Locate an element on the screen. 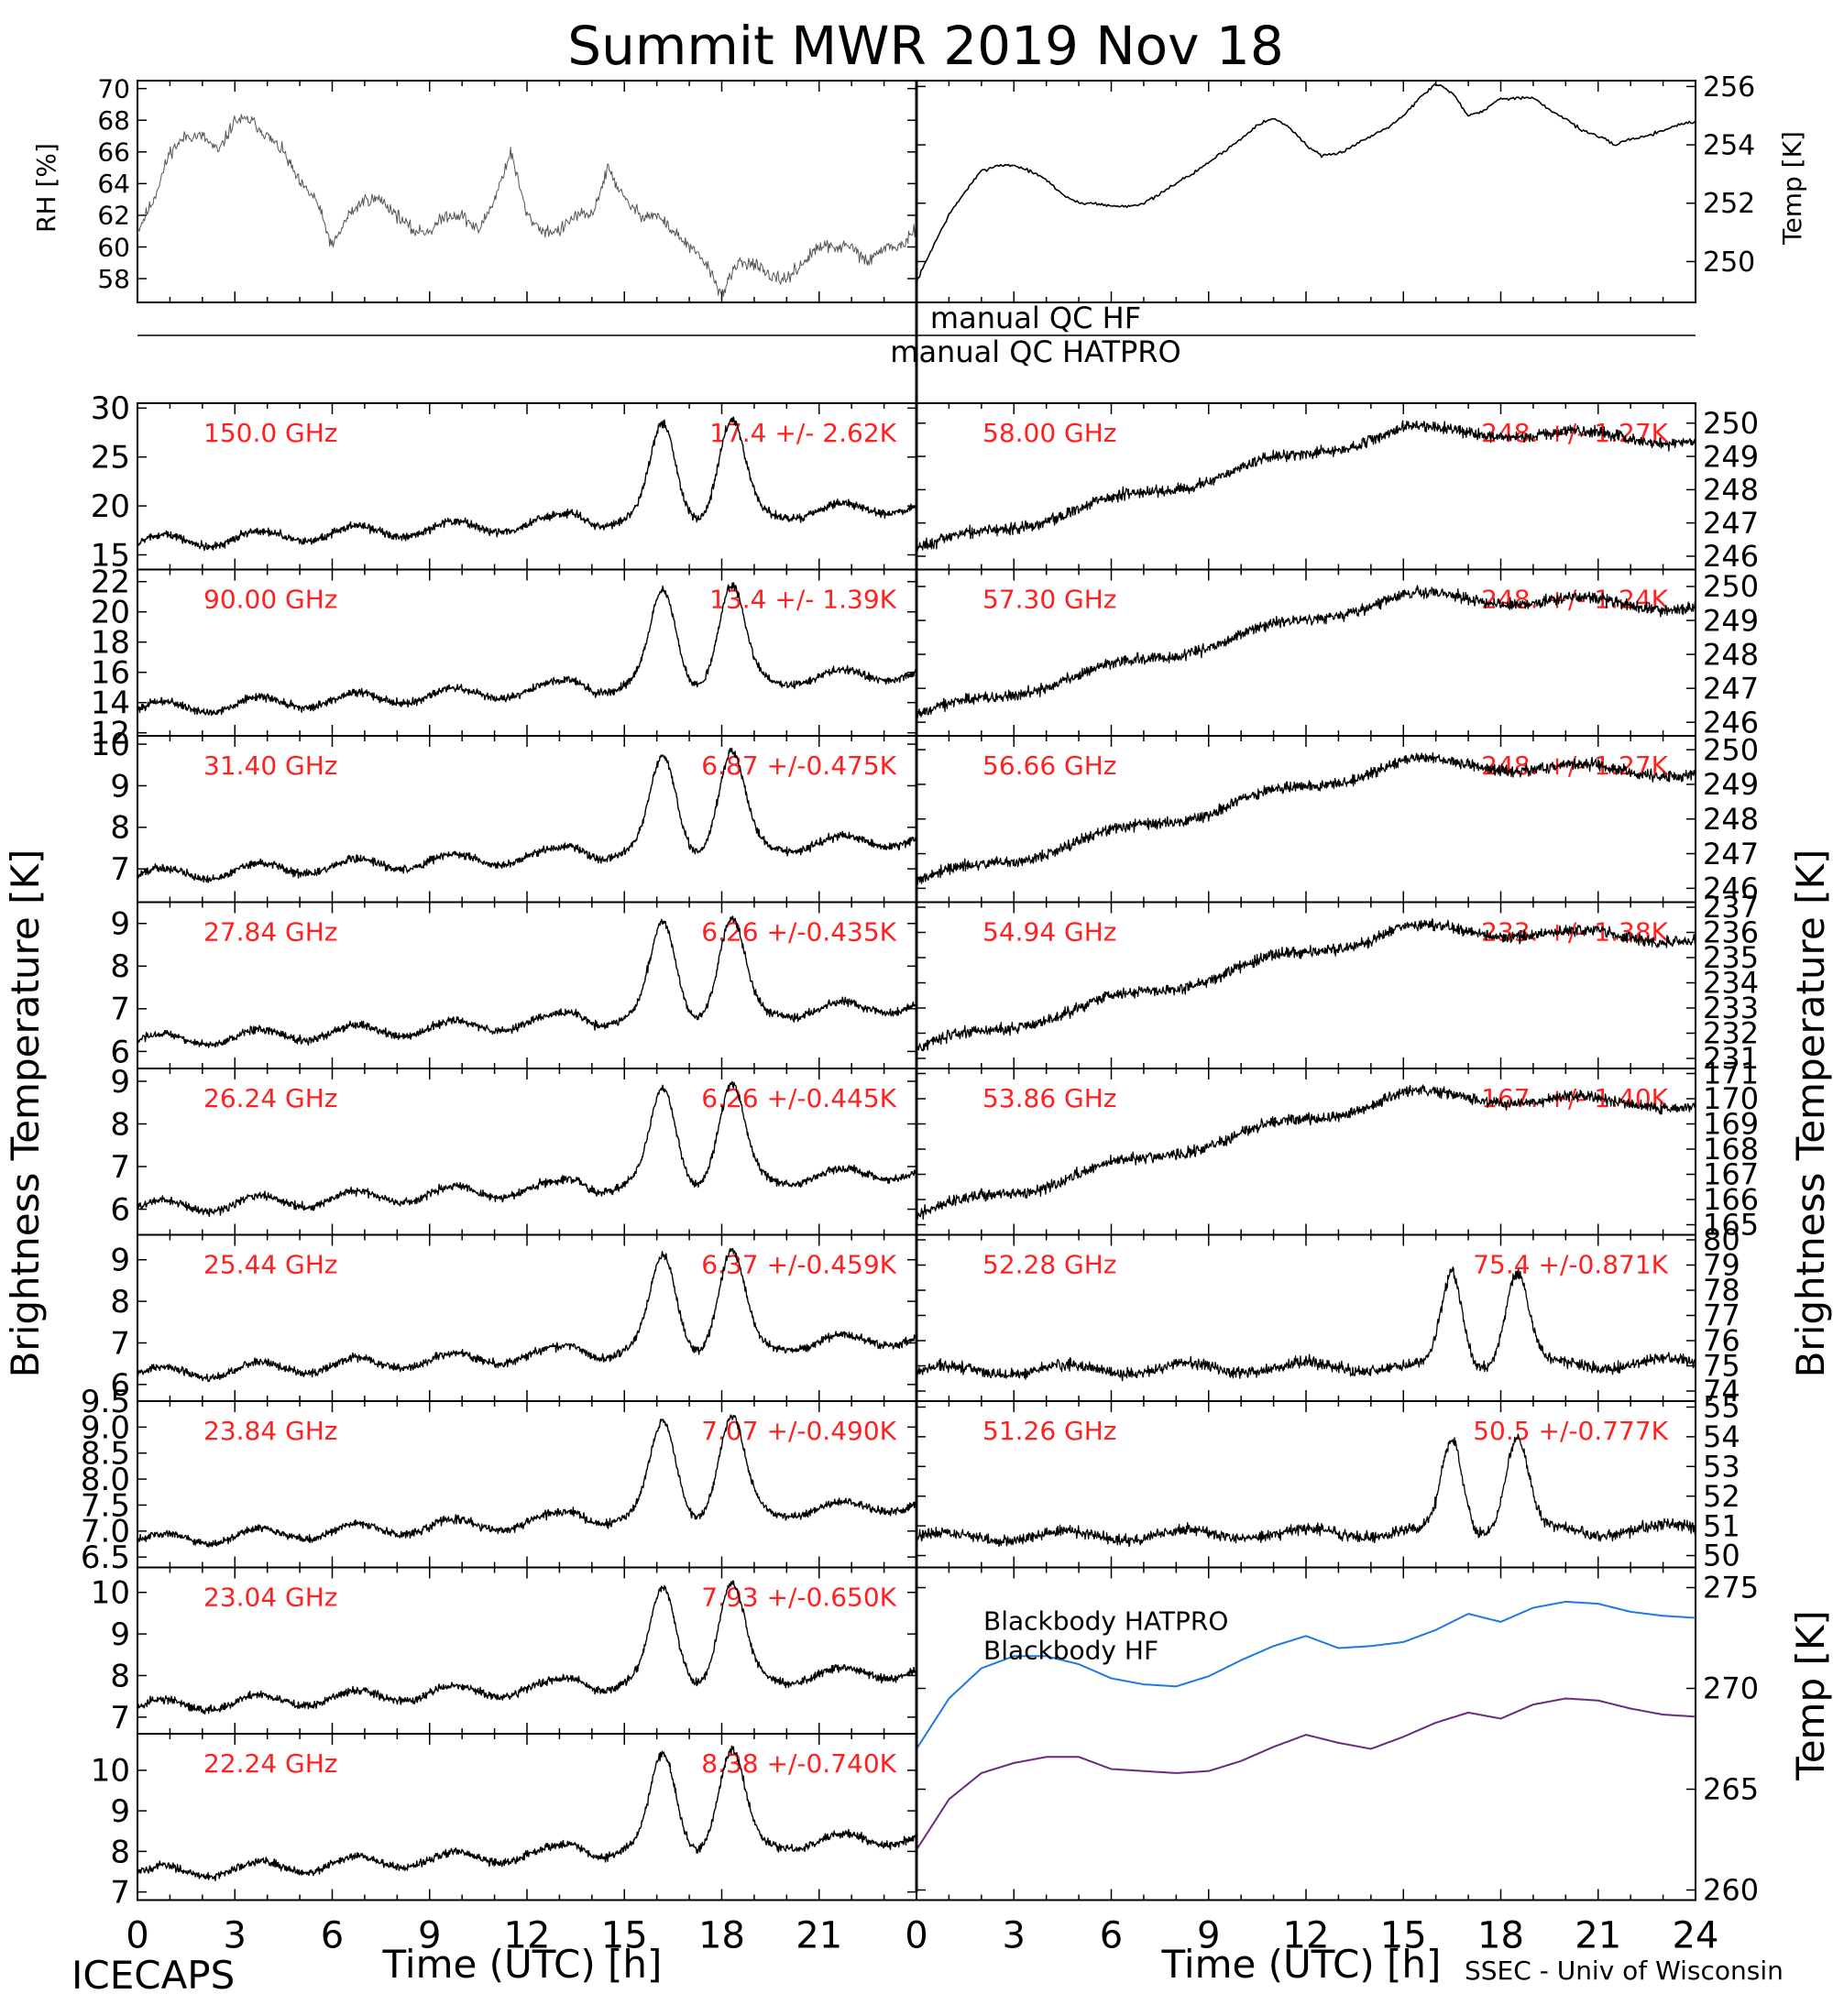 The image size is (1833, 2016). right-panel-tick-label: 74 is located at coordinates (1721, 1391).